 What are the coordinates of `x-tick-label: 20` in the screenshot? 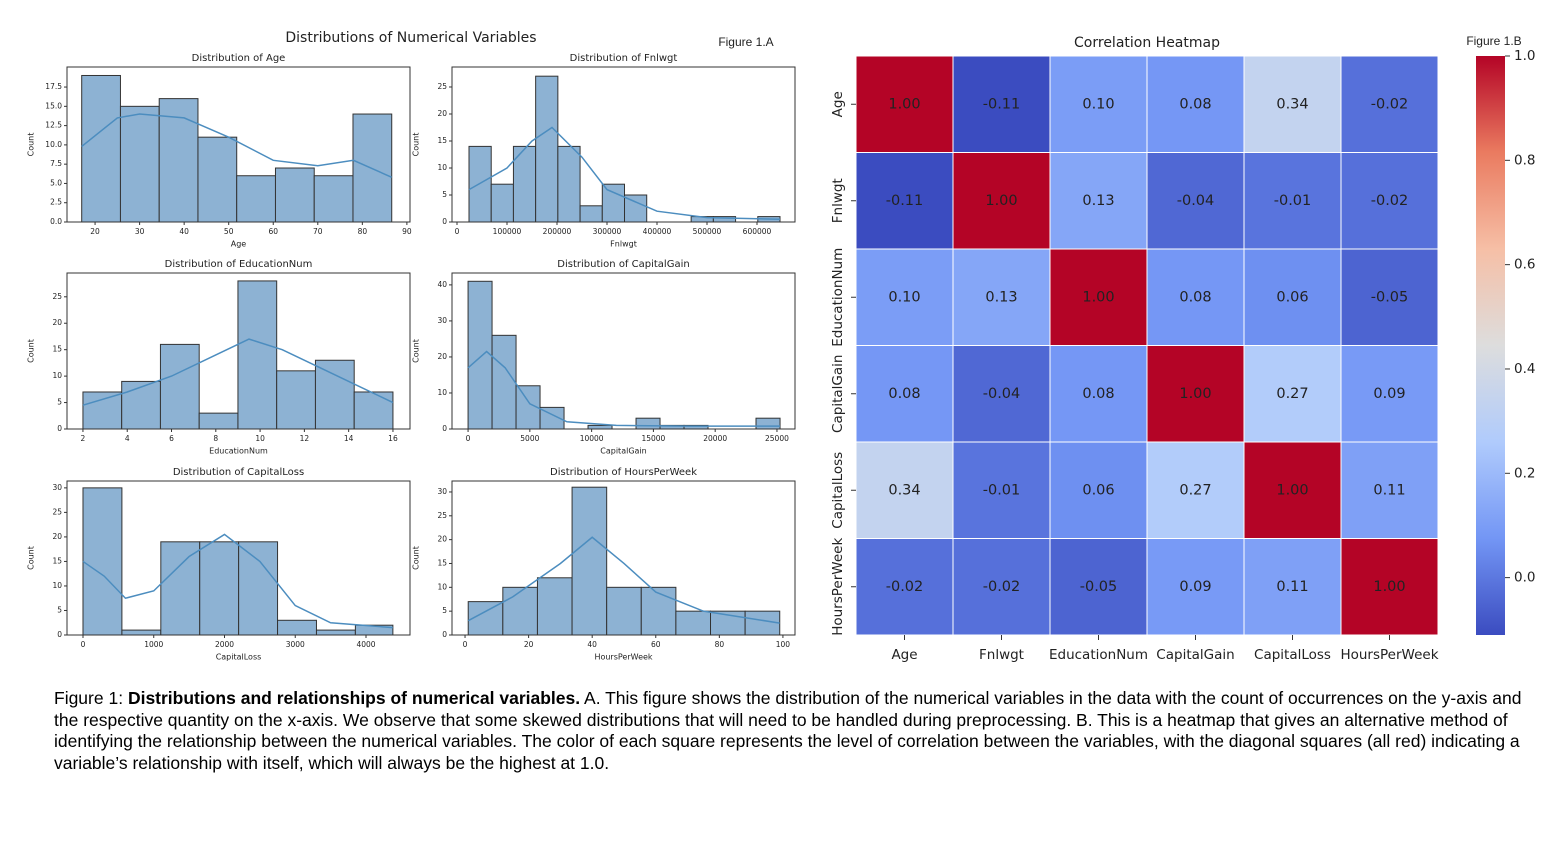 It's located at (95, 231).